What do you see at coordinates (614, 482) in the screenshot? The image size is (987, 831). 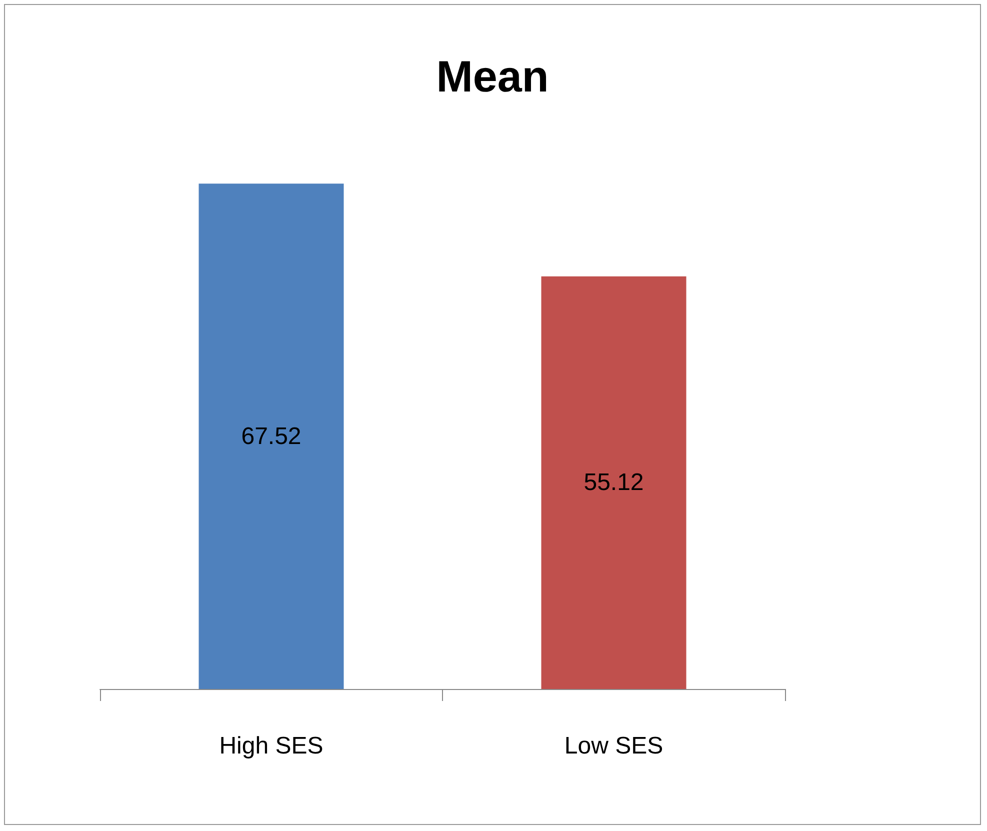 I see `data-label: 55.12` at bounding box center [614, 482].